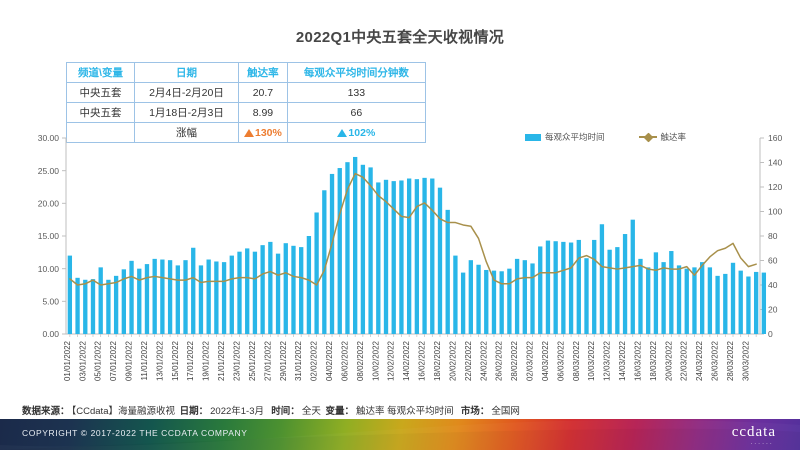 This screenshot has height=450, width=800. Describe the element at coordinates (565, 137) in the screenshot. I see `legend-item-bar: 每观众平均时间` at that location.